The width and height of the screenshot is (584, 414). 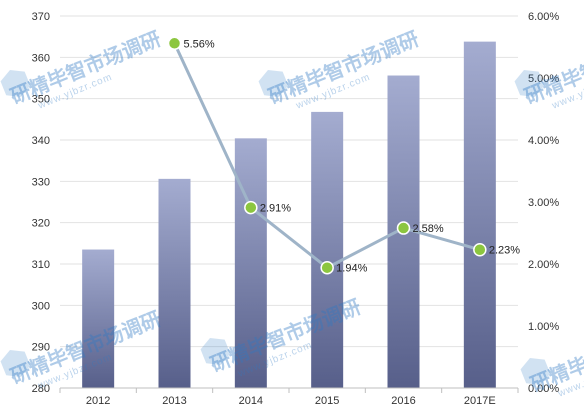 What do you see at coordinates (504, 251) in the screenshot?
I see `data-label: 2.23%` at bounding box center [504, 251].